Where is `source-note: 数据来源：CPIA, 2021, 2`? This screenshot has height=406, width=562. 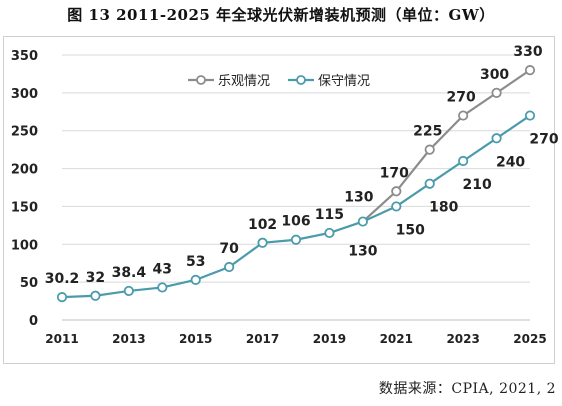 source-note: 数据来源：CPIA, 2021, 2 is located at coordinates (467, 389).